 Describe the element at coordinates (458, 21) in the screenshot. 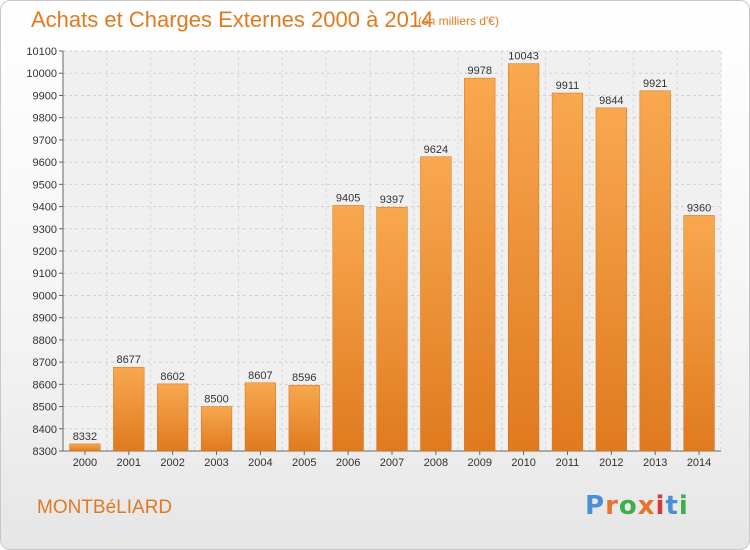

I see `chart-subtitle: (en milliers d'€)` at that location.